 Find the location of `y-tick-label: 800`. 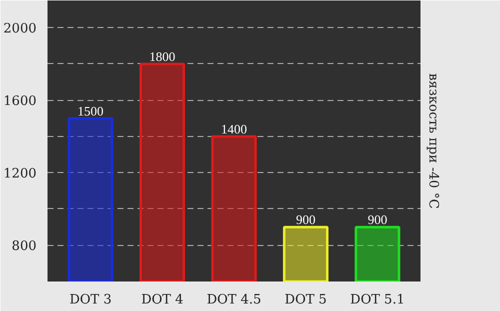

y-tick-label: 800 is located at coordinates (24, 246).